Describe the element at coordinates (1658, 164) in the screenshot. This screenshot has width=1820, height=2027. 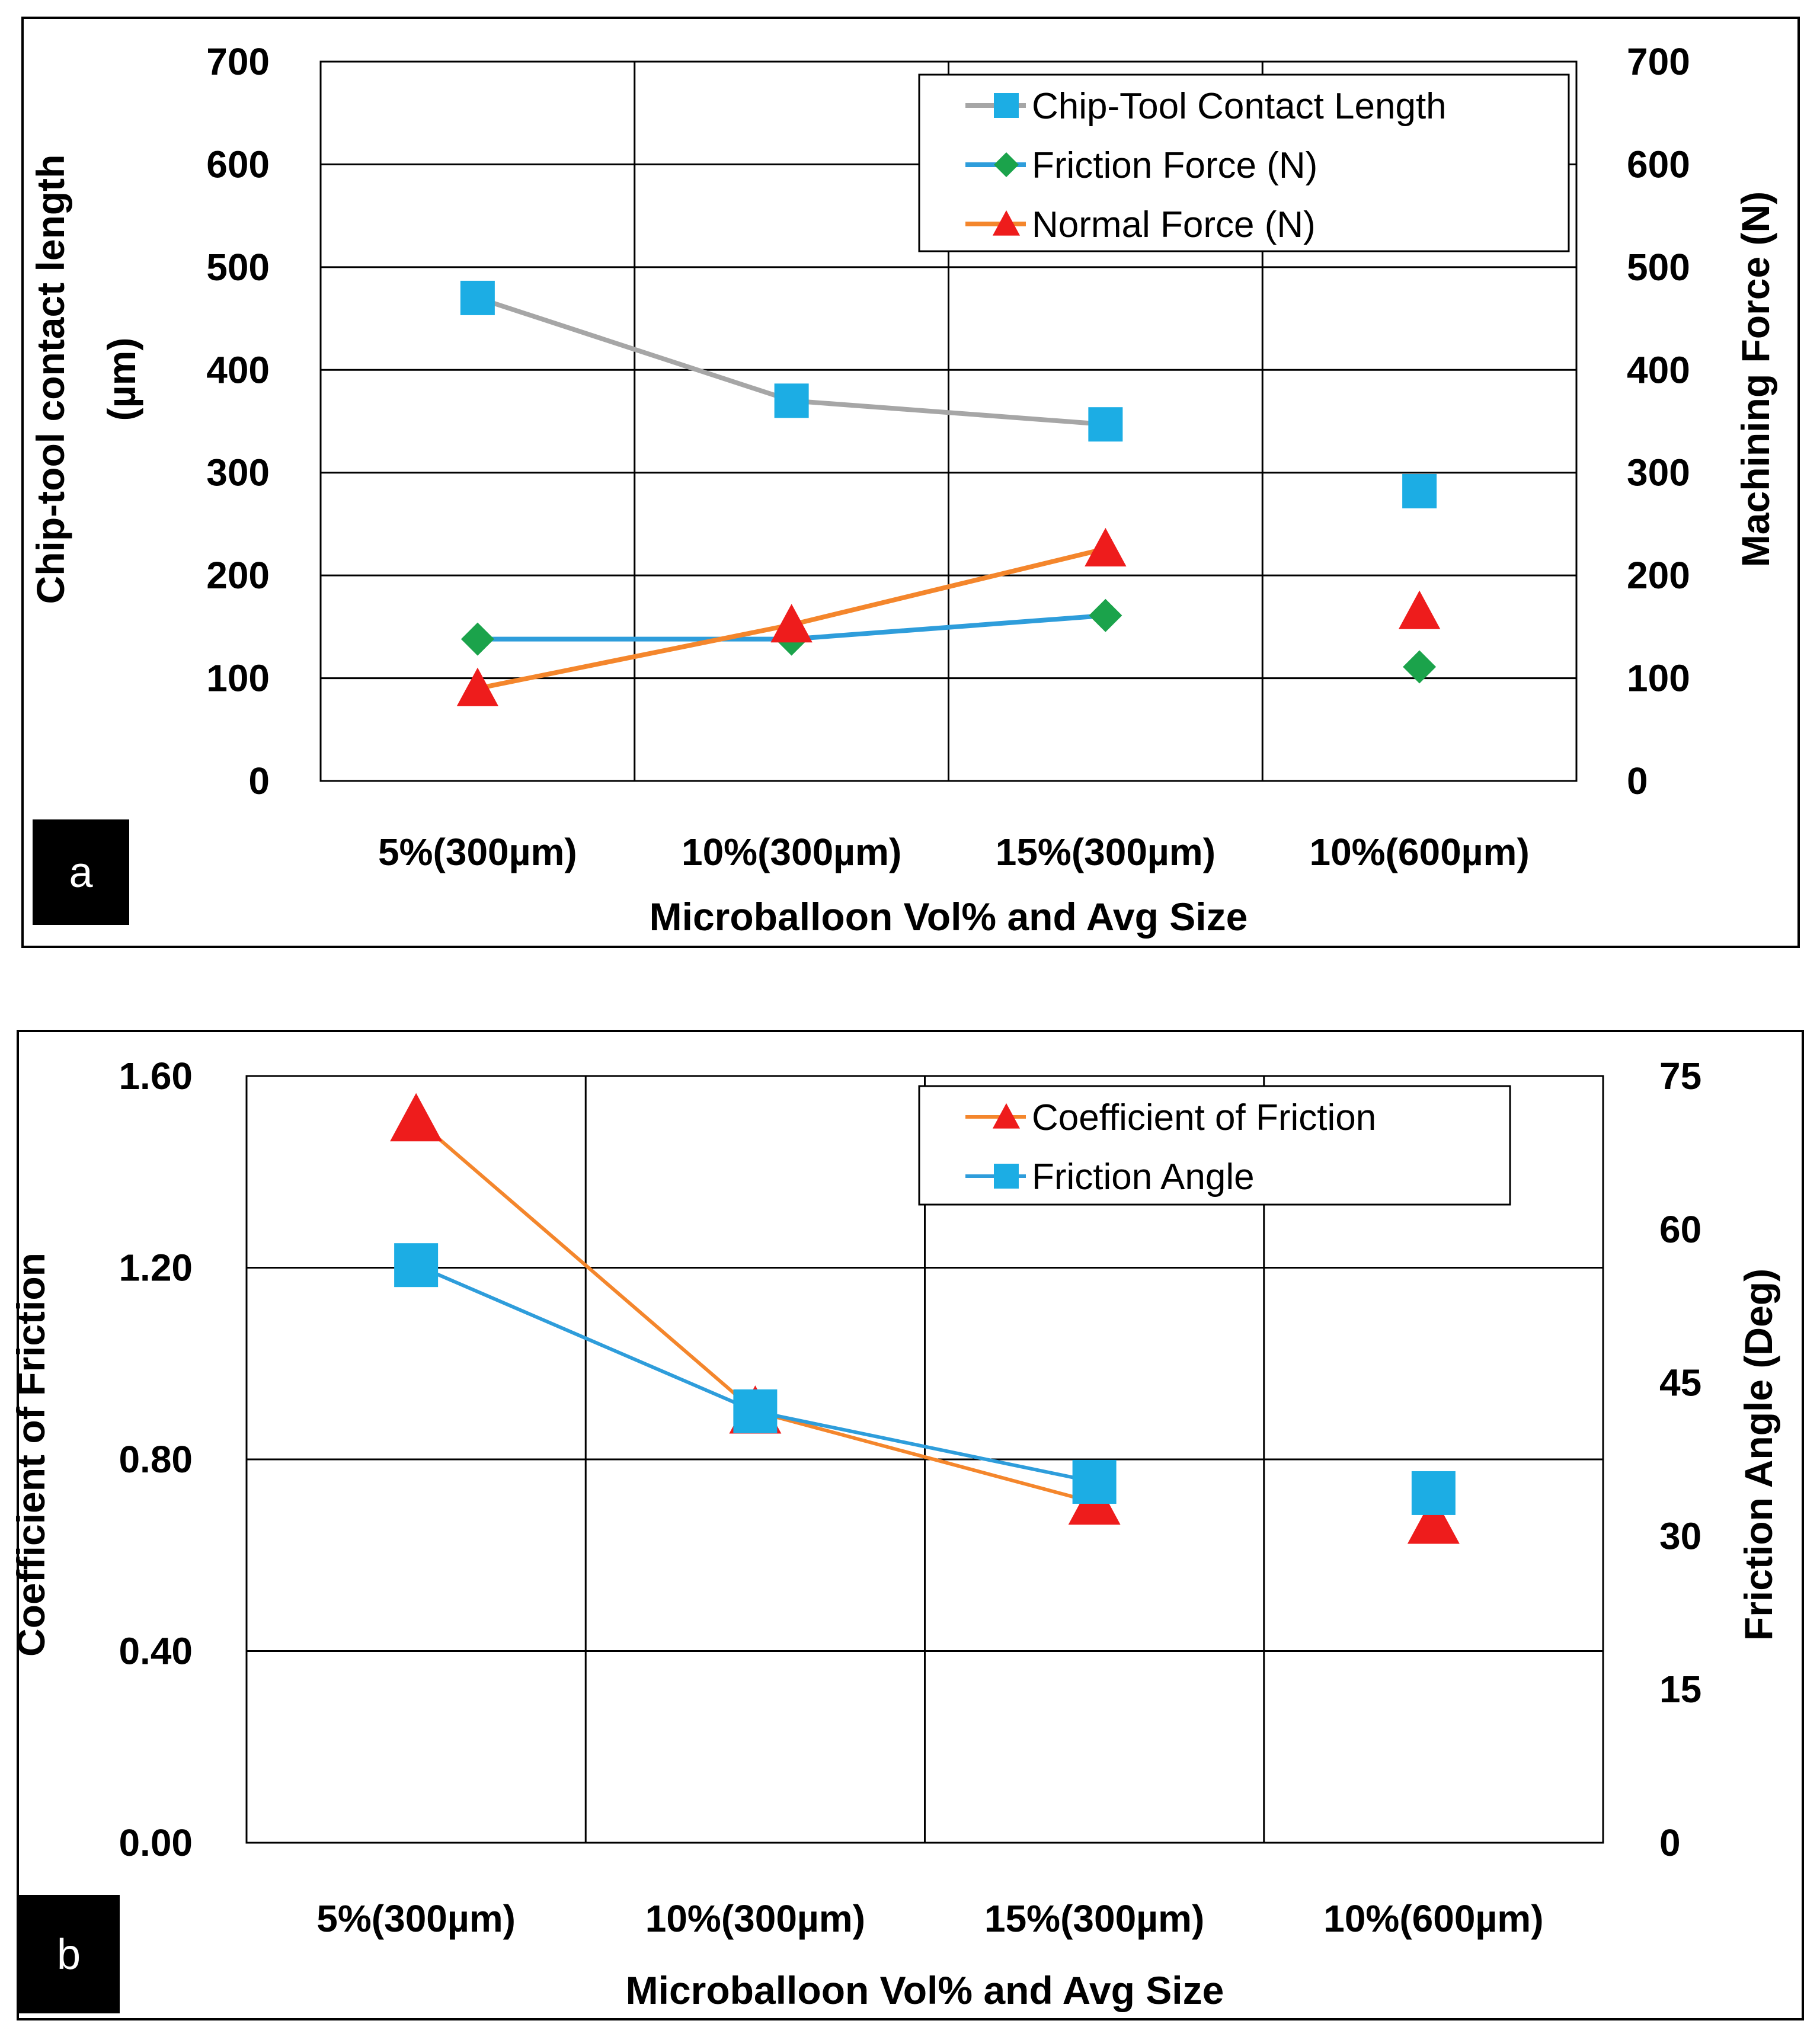
I see `y2-tick-label: 600` at that location.